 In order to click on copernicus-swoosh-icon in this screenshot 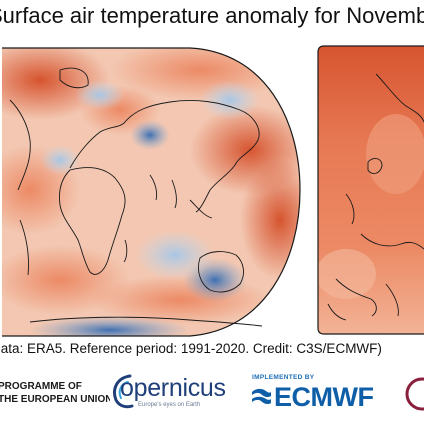, I will do `click(123, 391)`.